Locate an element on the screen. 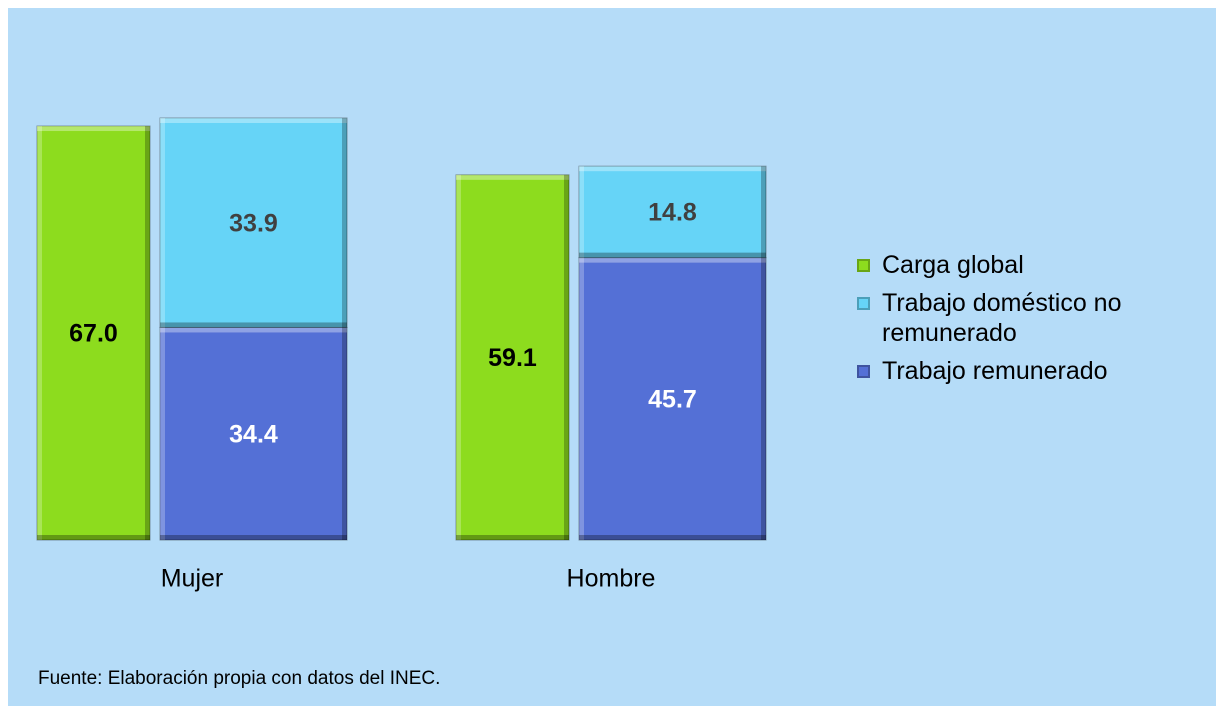 The image size is (1224, 714). data-label: 45.7 is located at coordinates (672, 399).